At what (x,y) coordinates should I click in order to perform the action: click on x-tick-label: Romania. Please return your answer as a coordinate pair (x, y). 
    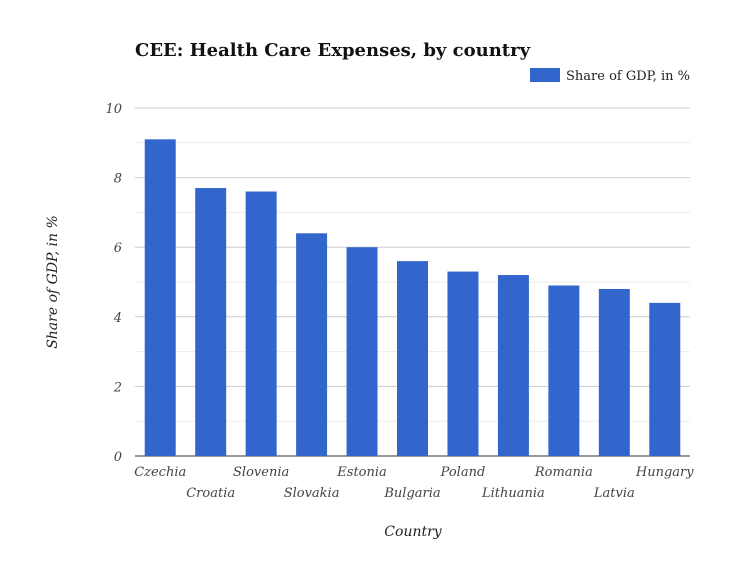
    Looking at the image, I should click on (563, 472).